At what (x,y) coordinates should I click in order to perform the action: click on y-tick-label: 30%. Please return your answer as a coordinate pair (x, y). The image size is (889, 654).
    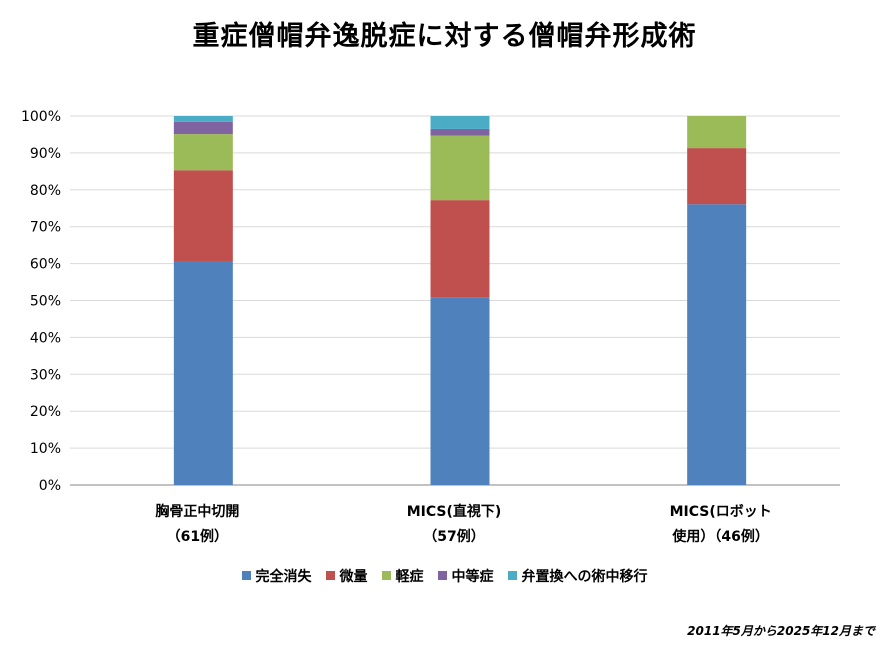
    Looking at the image, I should click on (45, 375).